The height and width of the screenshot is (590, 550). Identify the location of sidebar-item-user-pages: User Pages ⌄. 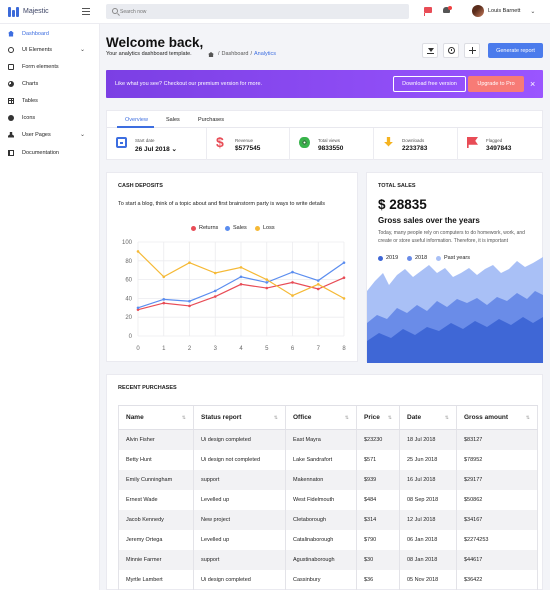
(50, 134).